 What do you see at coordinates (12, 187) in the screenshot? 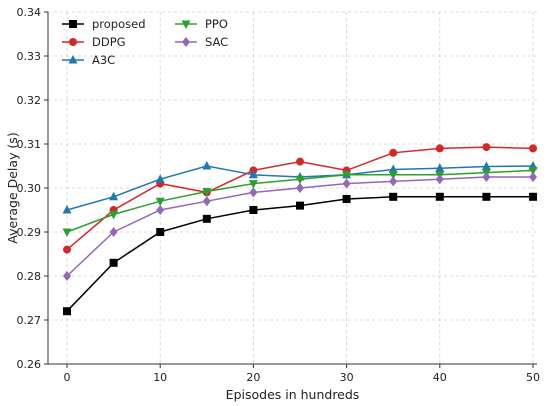
I see `y-axis-label: Average Delay (s)` at bounding box center [12, 187].